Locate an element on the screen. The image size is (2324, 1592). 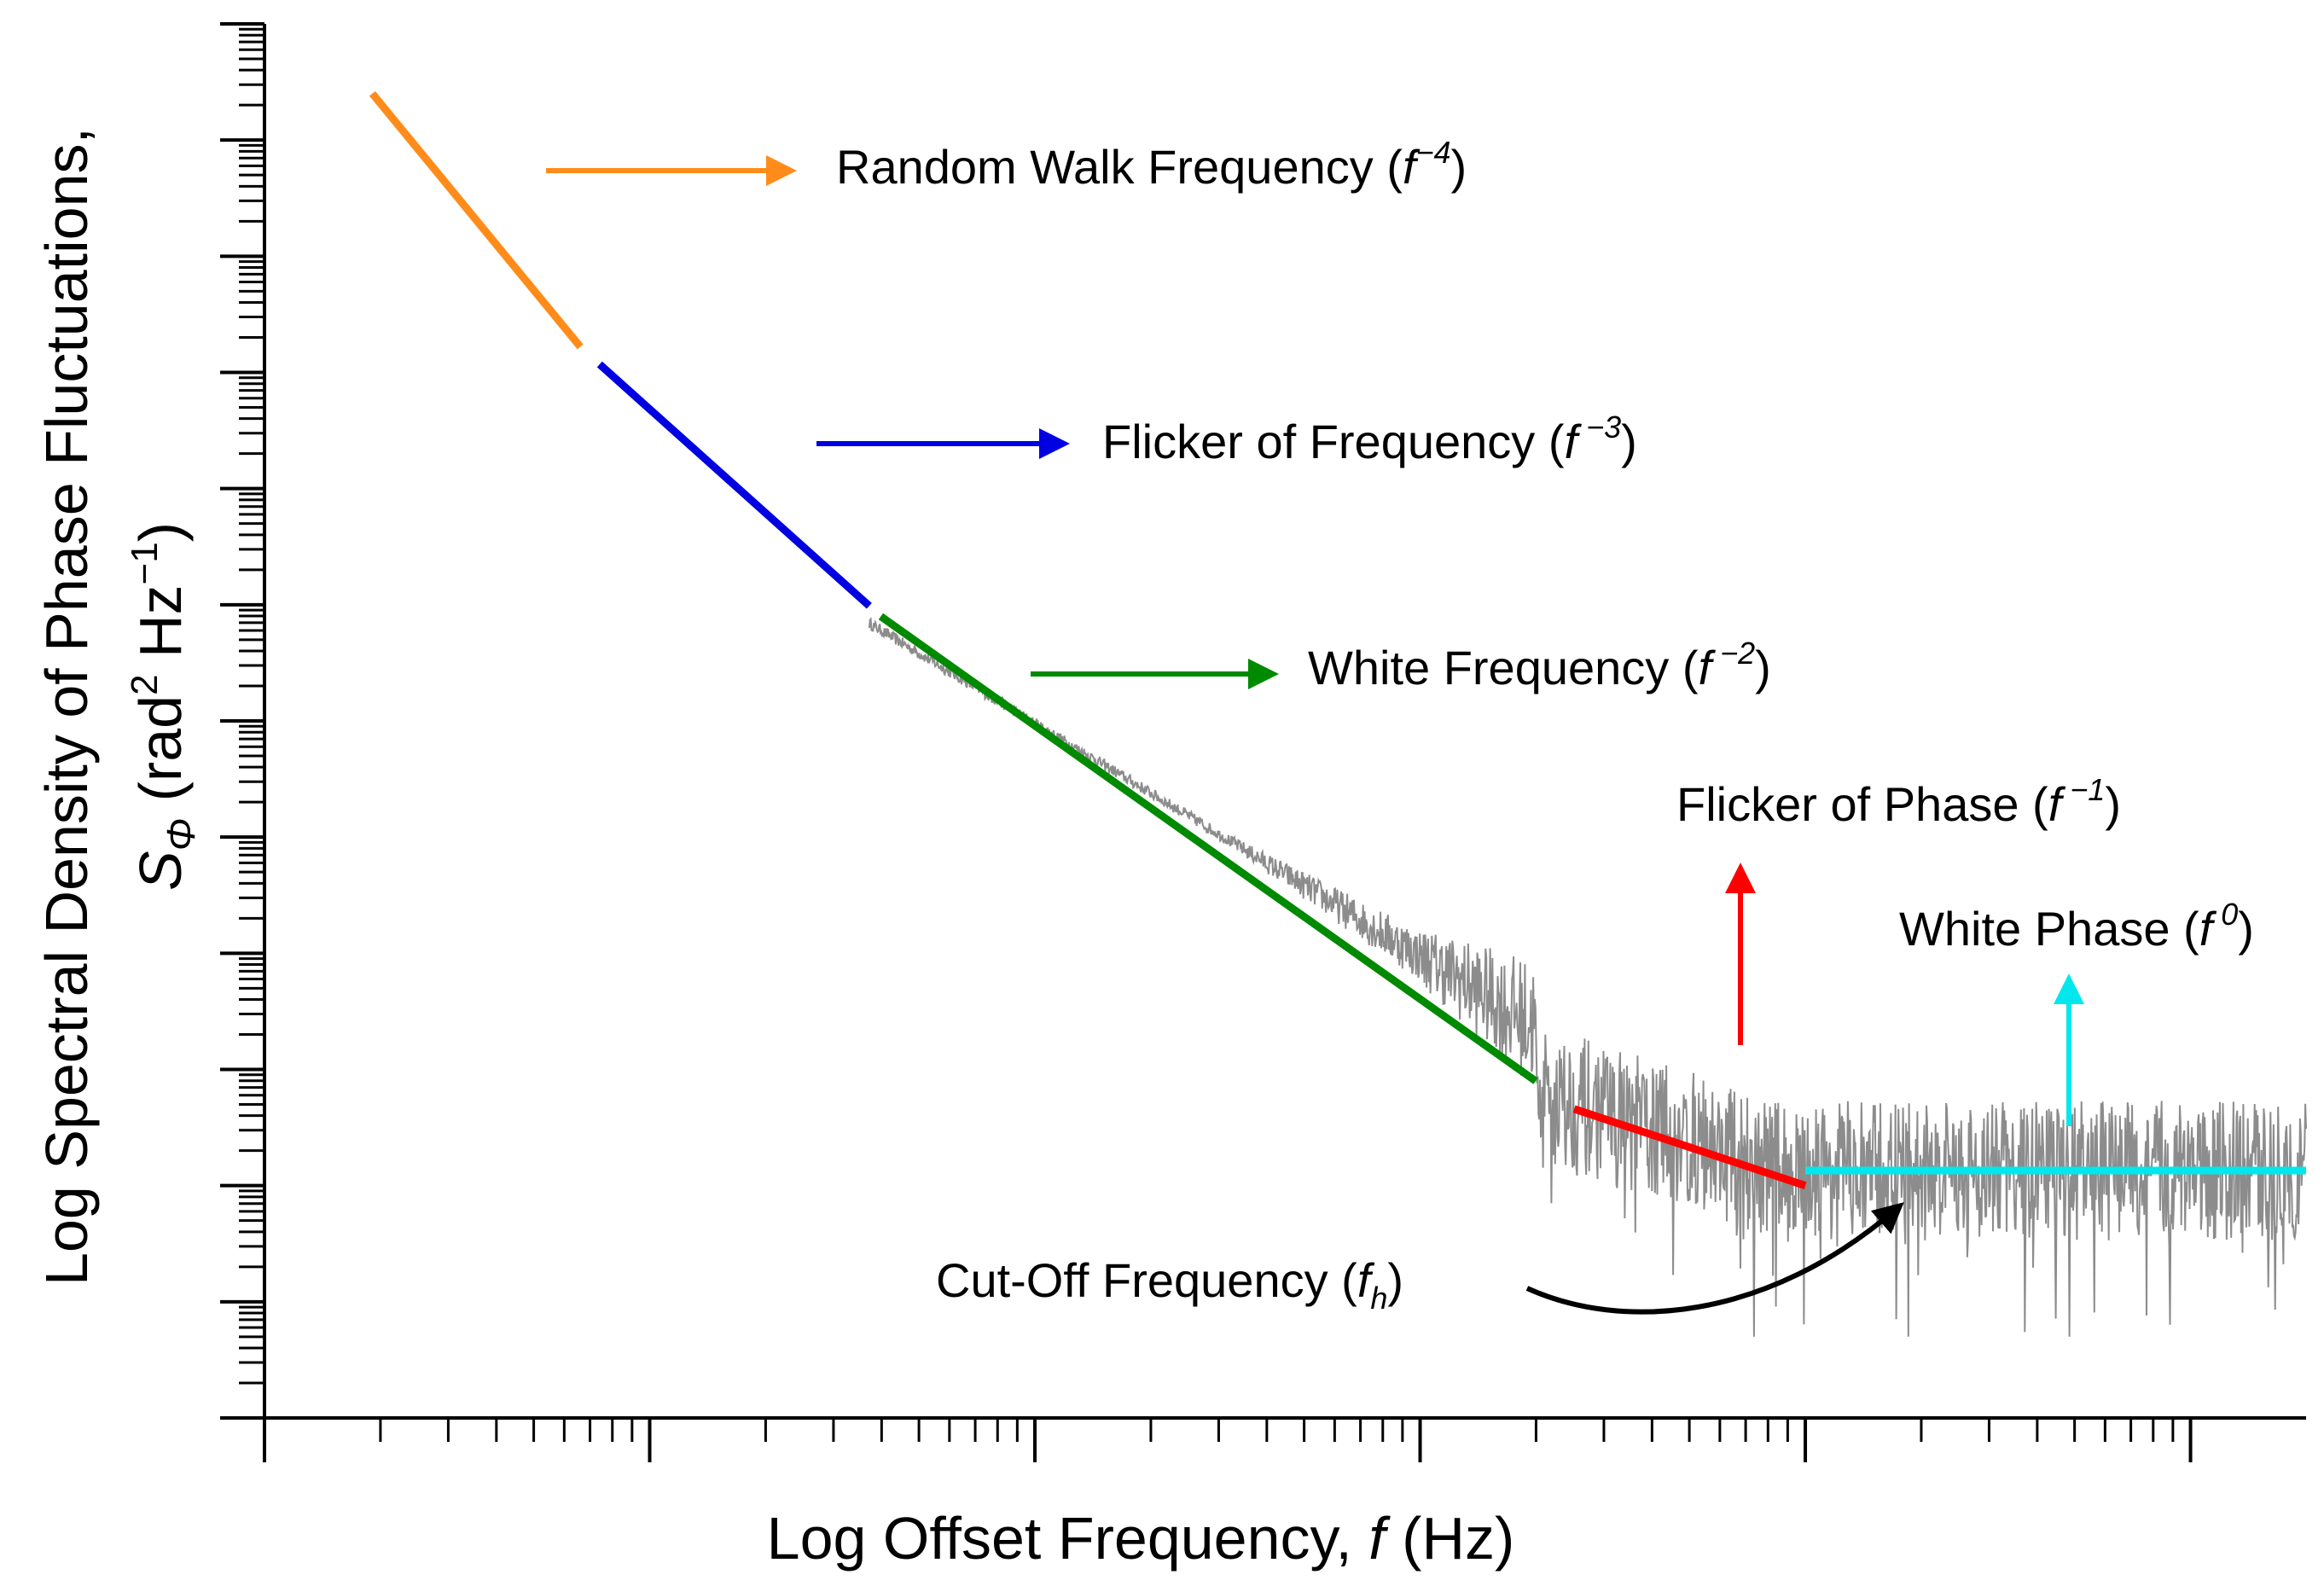
segment-white-frequency is located at coordinates (1208, 848).